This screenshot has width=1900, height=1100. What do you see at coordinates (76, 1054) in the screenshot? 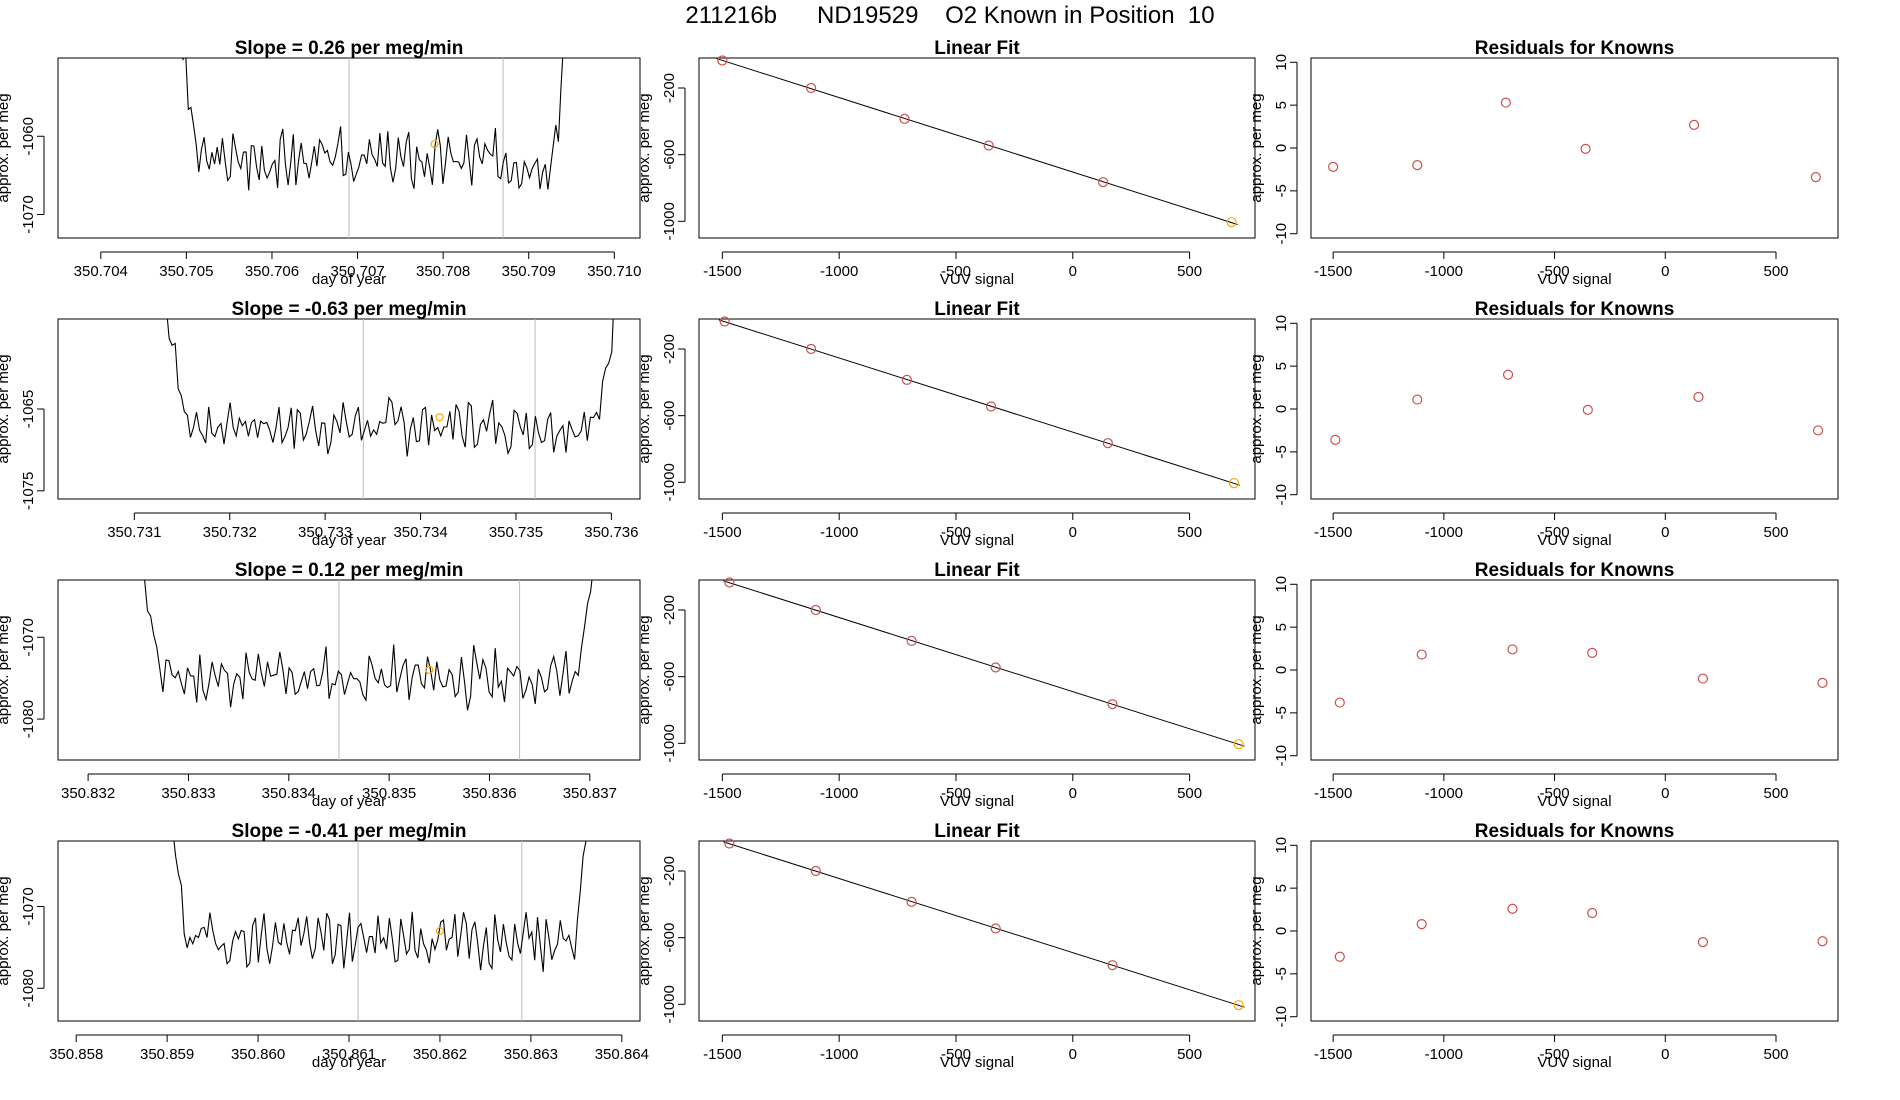
I see `x-tick-label: 350.858` at bounding box center [76, 1054].